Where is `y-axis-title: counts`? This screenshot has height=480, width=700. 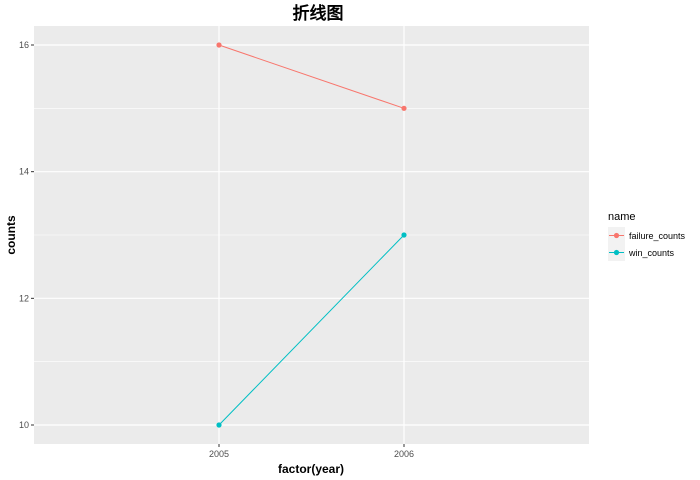 y-axis-title: counts is located at coordinates (11, 235).